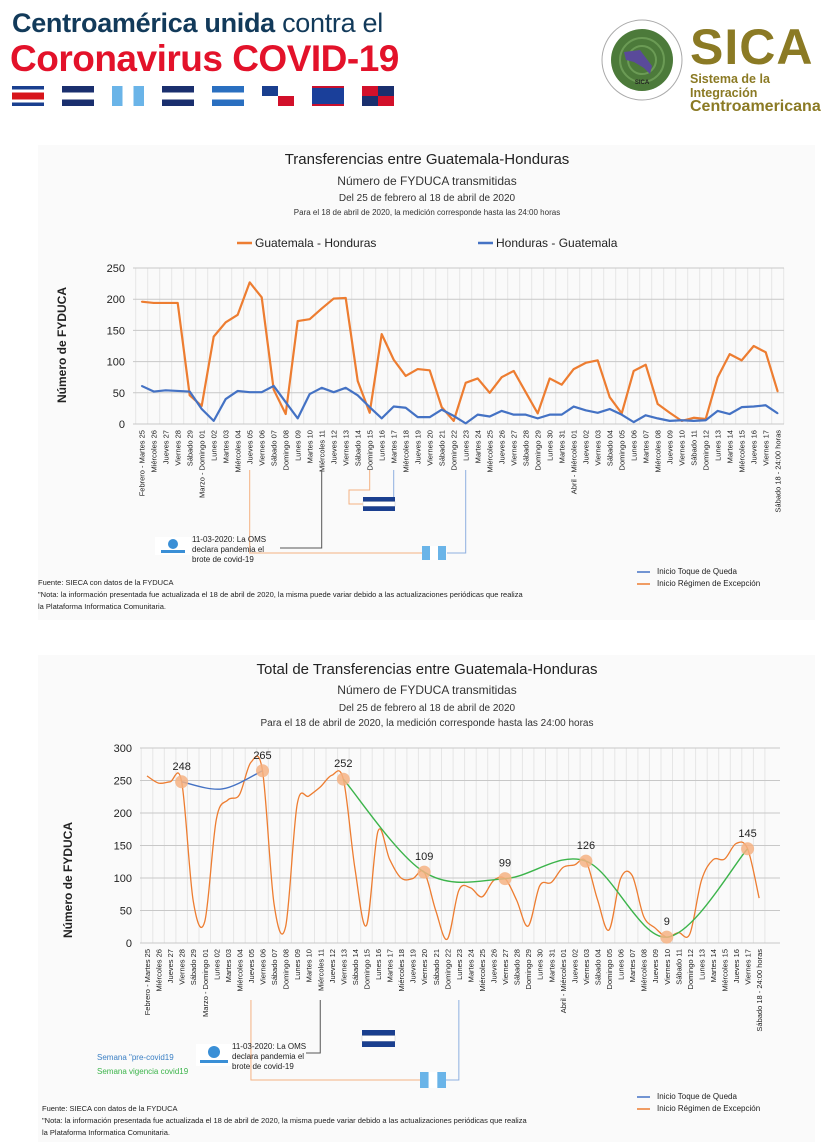 The width and height of the screenshot is (825, 1142). I want to click on who-logo-icon, so click(214, 1055).